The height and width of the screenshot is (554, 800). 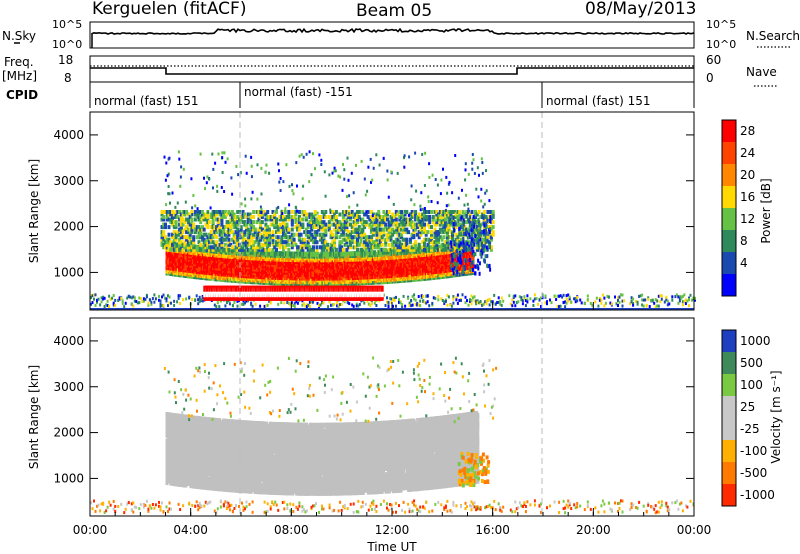 What do you see at coordinates (641, 9) in the screenshot?
I see `date-title: 08/May/2013` at bounding box center [641, 9].